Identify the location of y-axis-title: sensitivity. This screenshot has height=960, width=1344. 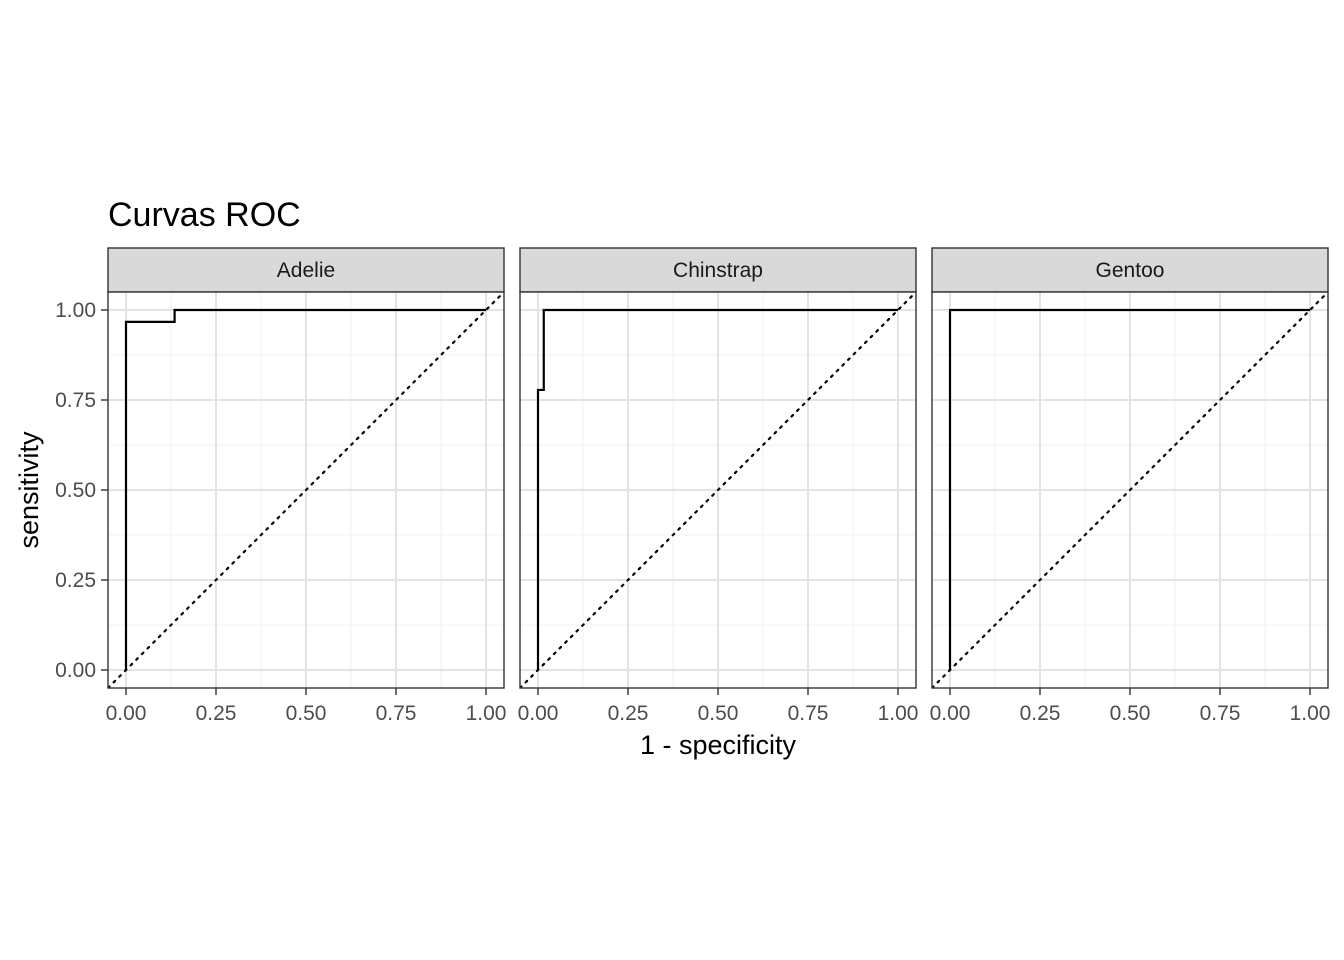
(29, 490).